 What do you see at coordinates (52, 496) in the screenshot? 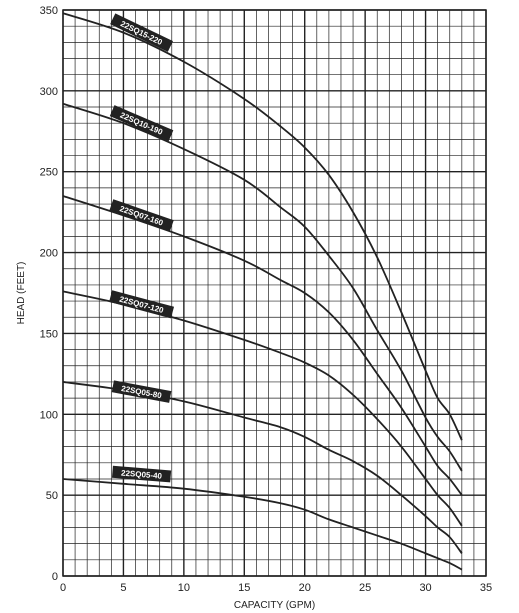
I see `y-tick-label: 50` at bounding box center [52, 496].